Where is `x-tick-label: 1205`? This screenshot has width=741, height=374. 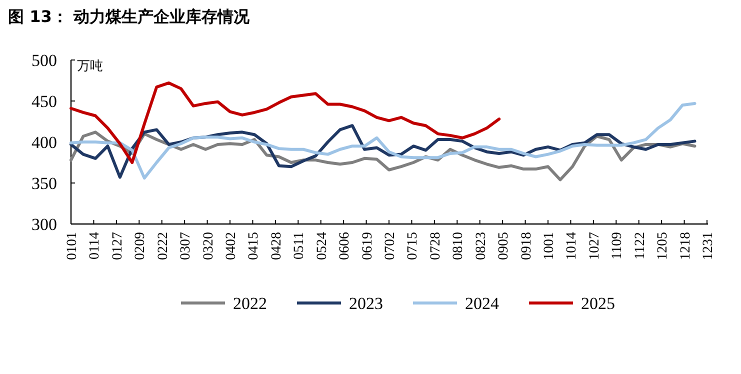 x-tick-label: 1205 is located at coordinates (663, 246).